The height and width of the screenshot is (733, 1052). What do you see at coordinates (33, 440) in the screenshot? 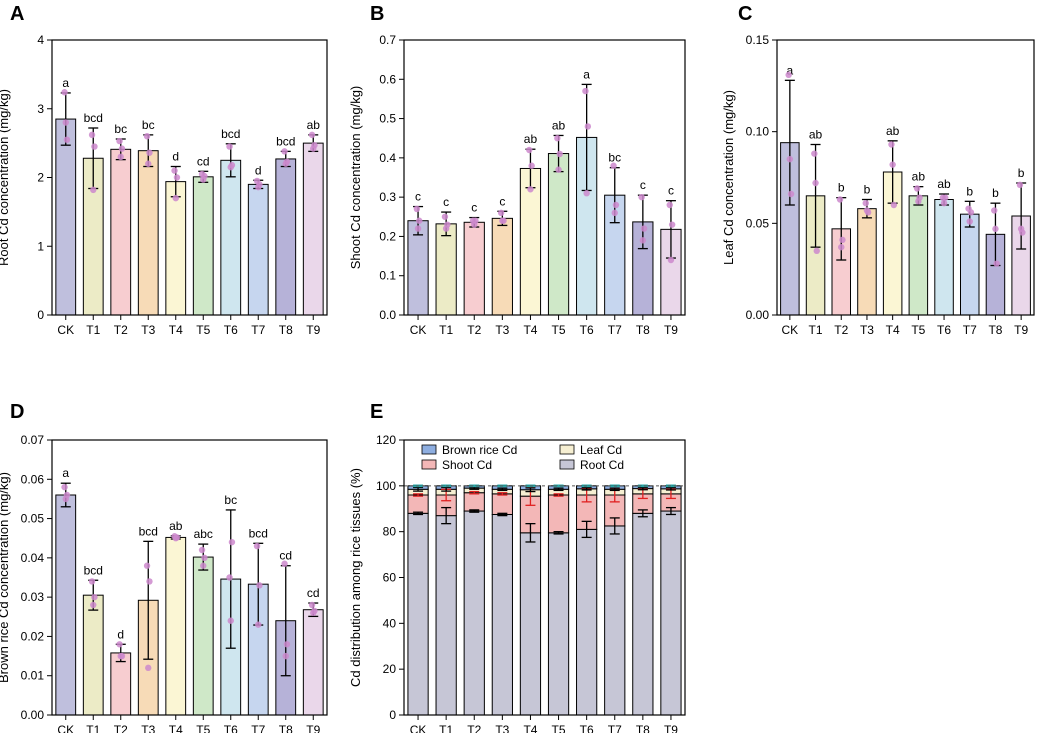
I see `y-tick-label: 0.07` at bounding box center [33, 440].